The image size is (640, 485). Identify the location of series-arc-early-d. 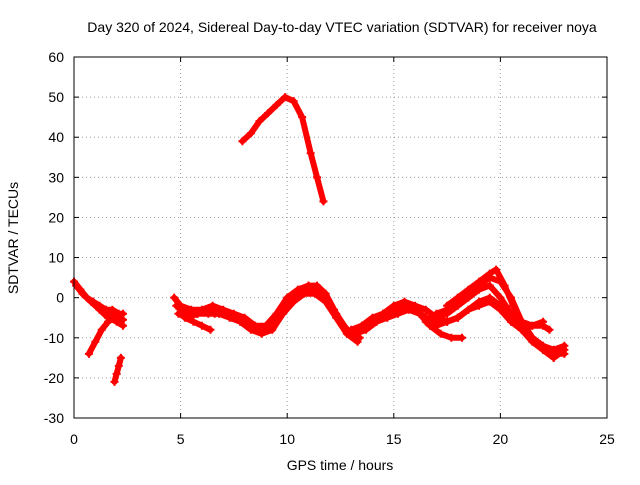
(103, 309).